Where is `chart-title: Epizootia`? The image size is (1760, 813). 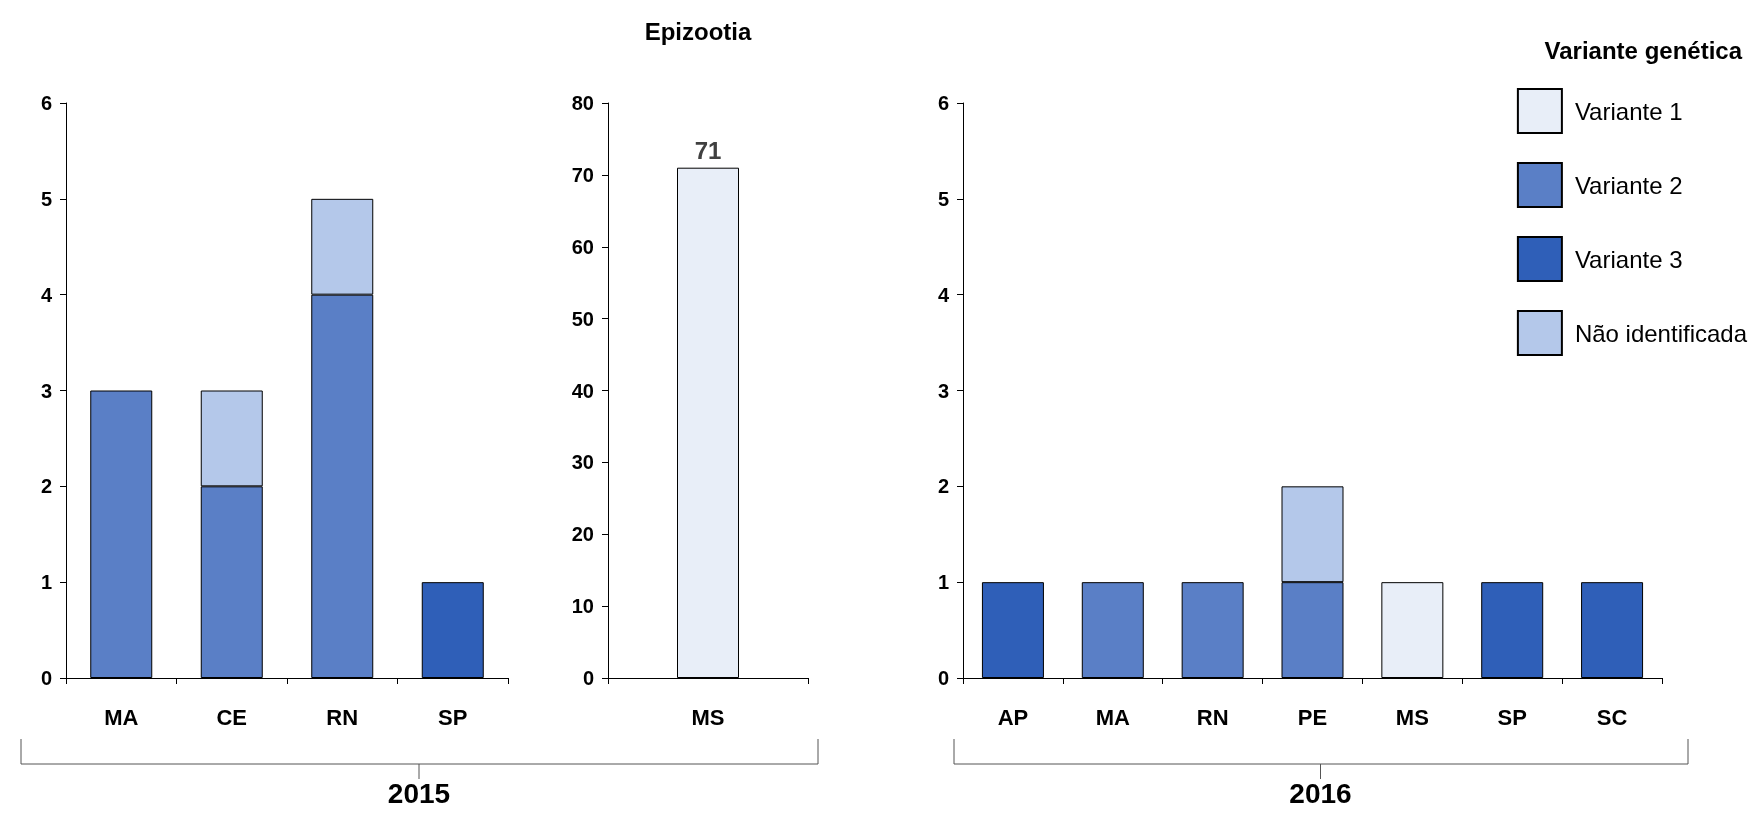
chart-title: Epizootia is located at coordinates (698, 31).